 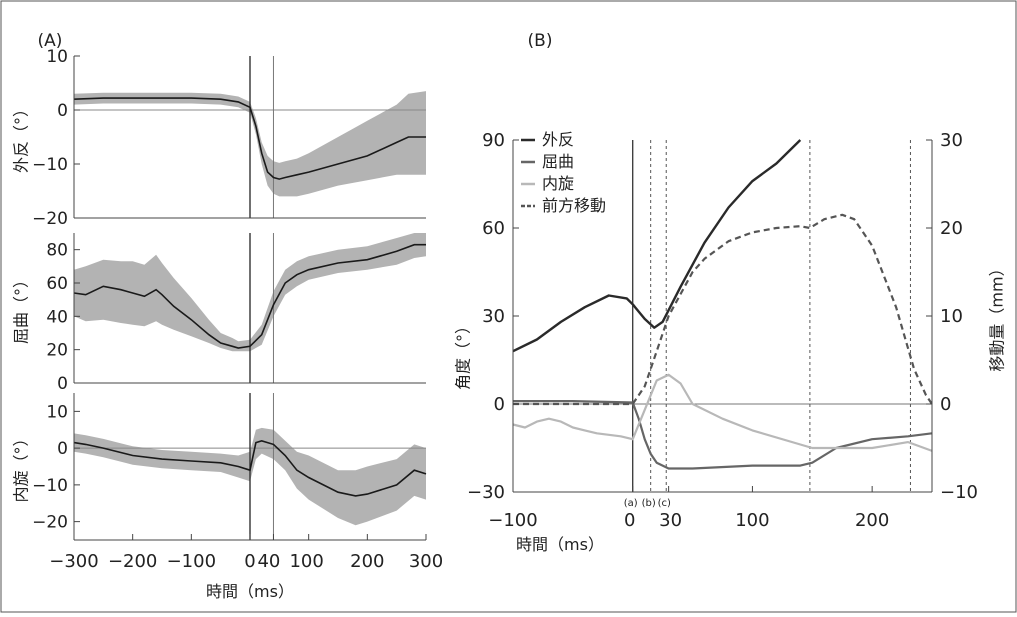 What do you see at coordinates (268, 561) in the screenshot?
I see `x-tick-label-a-4: 40` at bounding box center [268, 561].